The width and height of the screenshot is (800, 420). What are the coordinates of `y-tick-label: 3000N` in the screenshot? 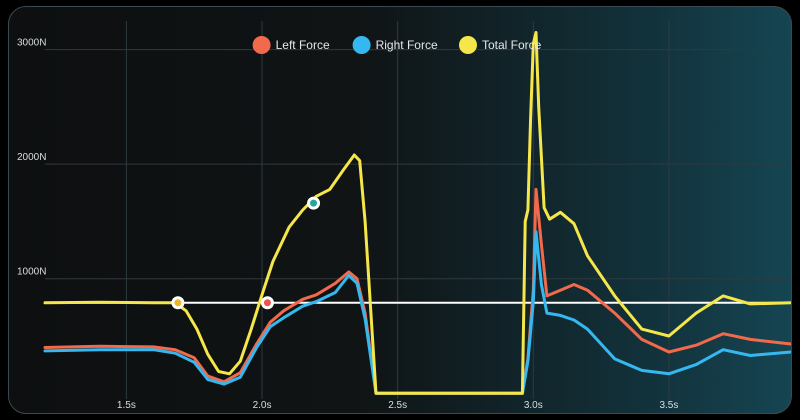 It's located at (31, 43).